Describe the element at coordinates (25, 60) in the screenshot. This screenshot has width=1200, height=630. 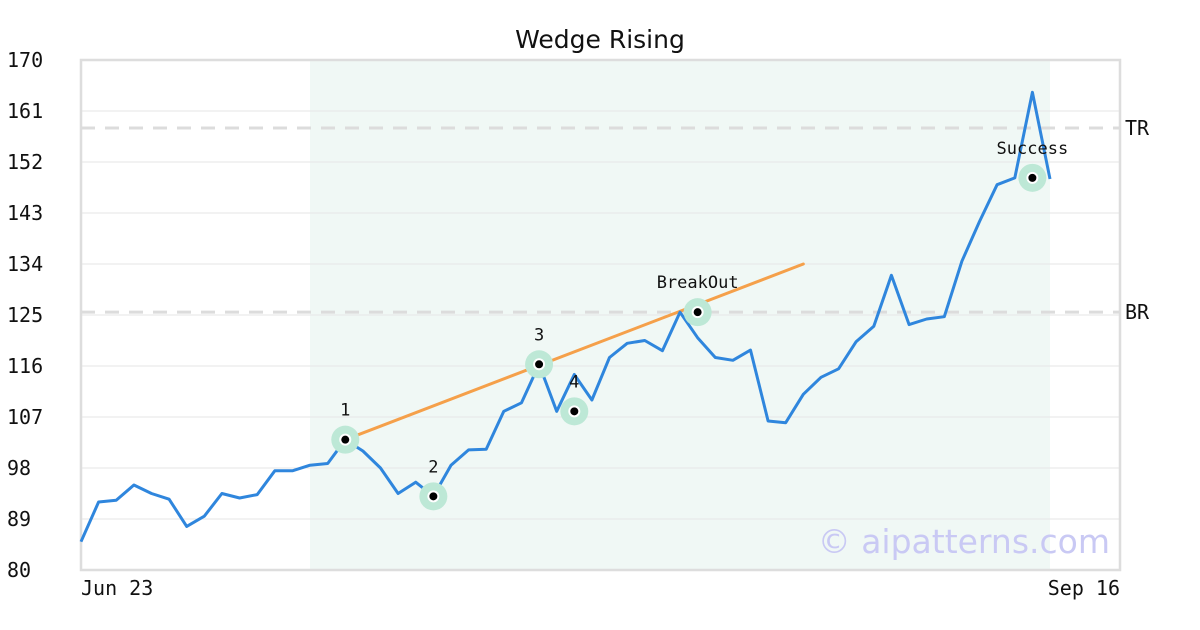
I see `y-tick-label: 170` at that location.